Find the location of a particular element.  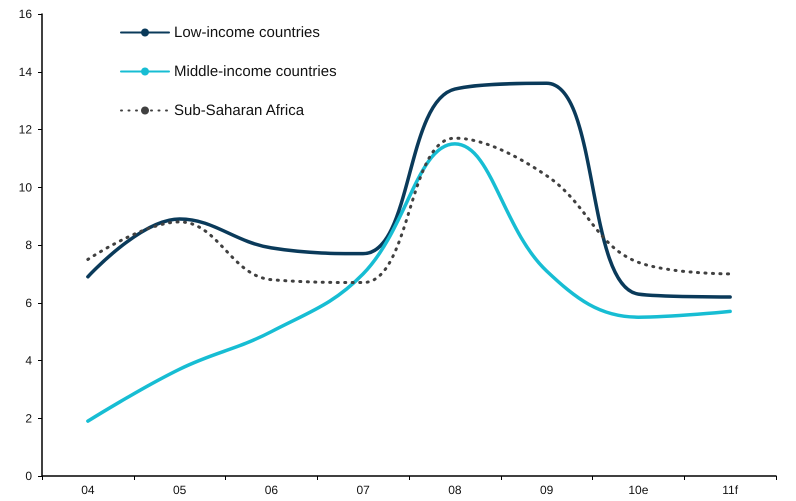

x-tick-label: 04 is located at coordinates (88, 490).